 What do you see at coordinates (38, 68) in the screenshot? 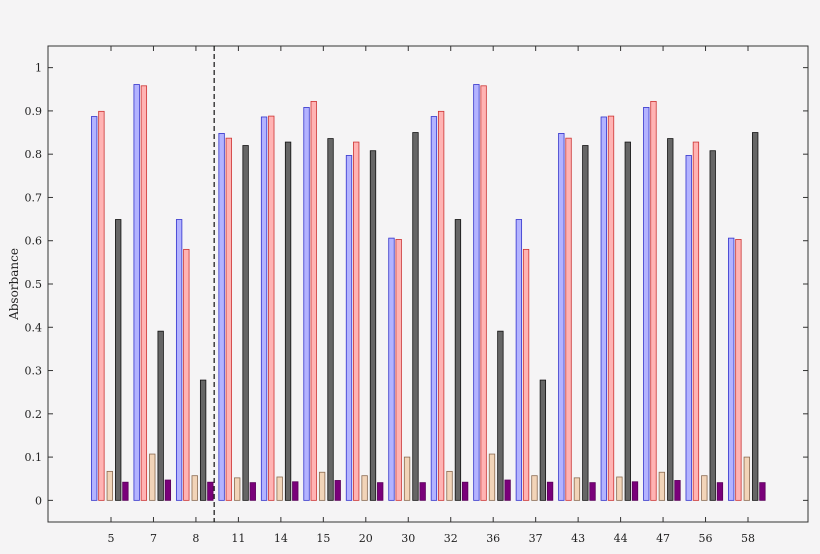
I see `y-tick-label: 1` at bounding box center [38, 68].